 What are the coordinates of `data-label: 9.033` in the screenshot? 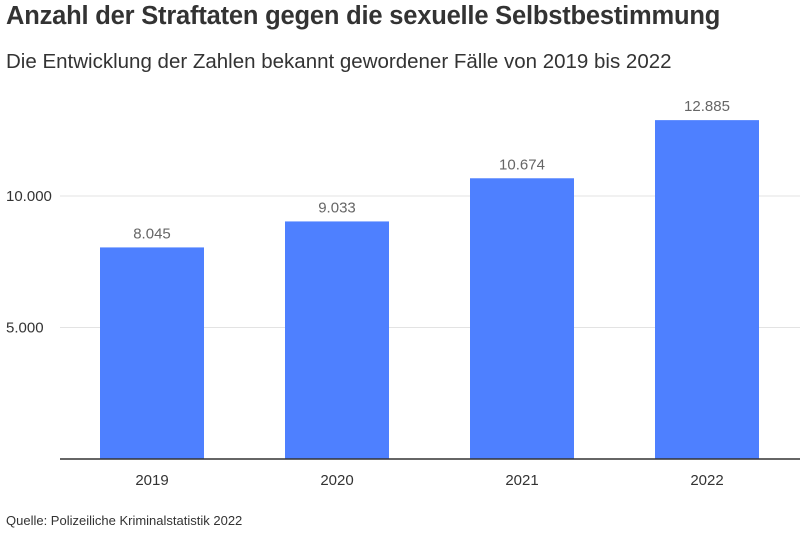 It's located at (337, 207).